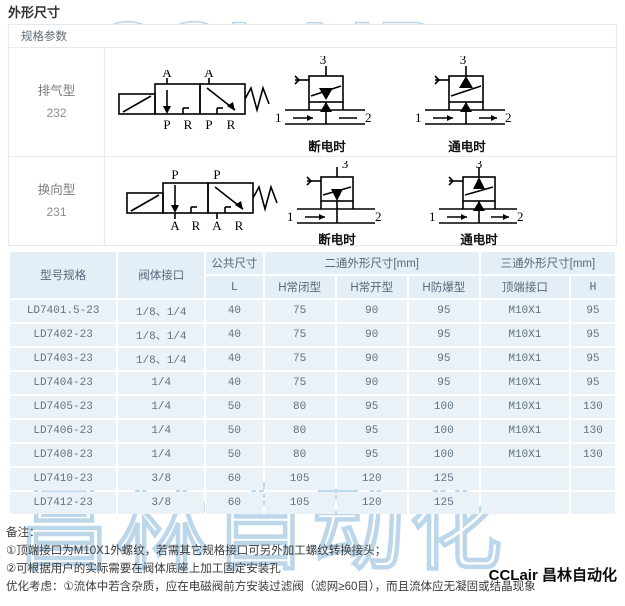 The width and height of the screenshot is (625, 606). Describe the element at coordinates (513, 575) in the screenshot. I see `brand-latin: CCLair` at that location.